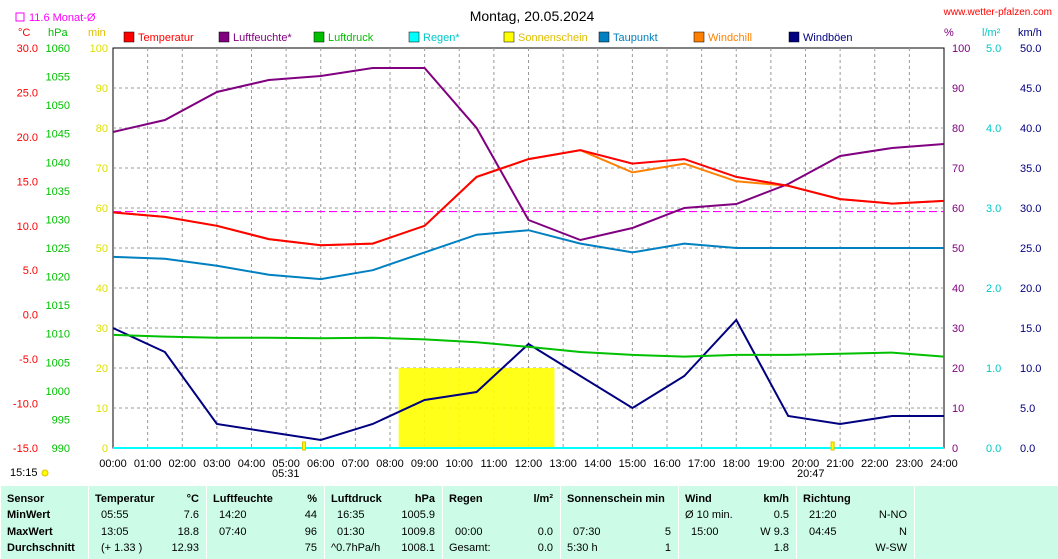 The image size is (1058, 559). What do you see at coordinates (1030, 49) in the screenshot?
I see `y-tick-label: 50.0` at bounding box center [1030, 49].